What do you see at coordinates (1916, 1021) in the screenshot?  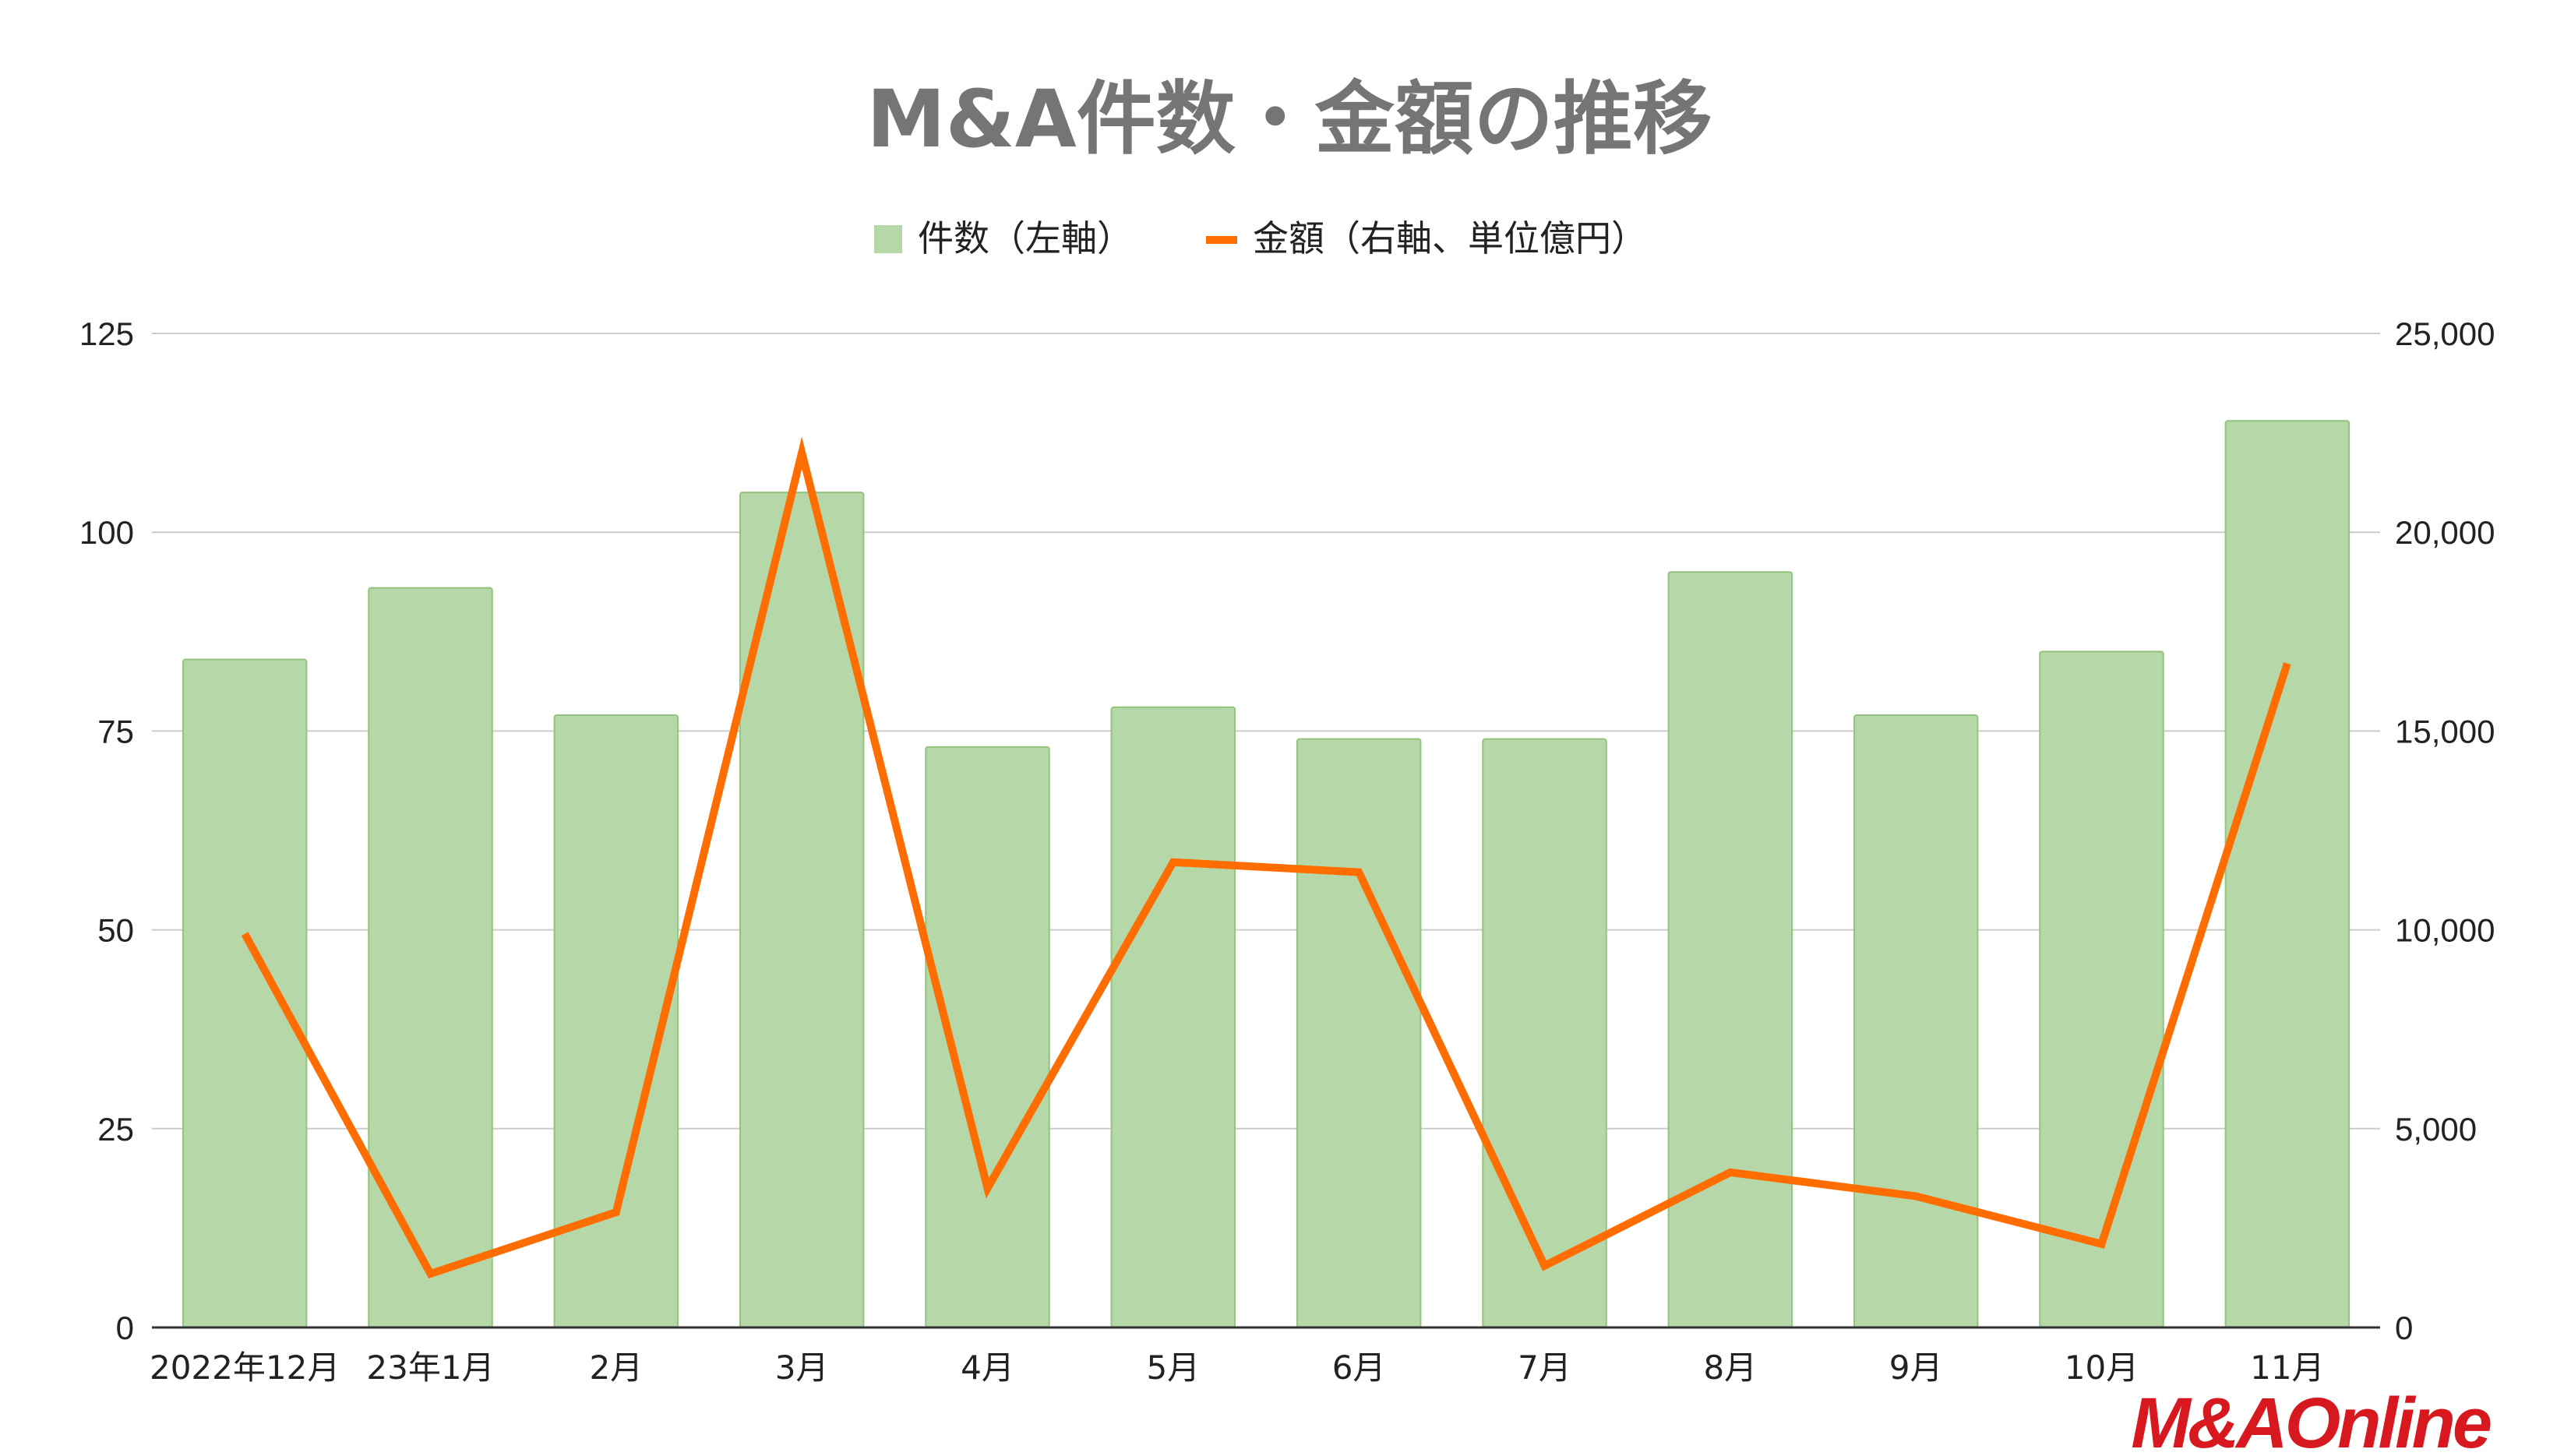 I see `bar-9月` at bounding box center [1916, 1021].